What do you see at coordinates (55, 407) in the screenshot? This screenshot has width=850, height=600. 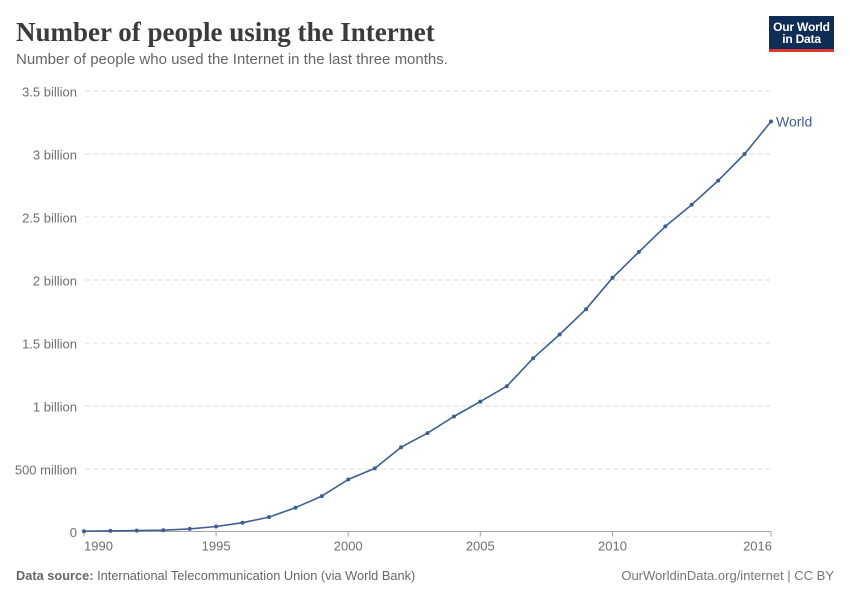 I see `svg-text: 1 billion` at bounding box center [55, 407].